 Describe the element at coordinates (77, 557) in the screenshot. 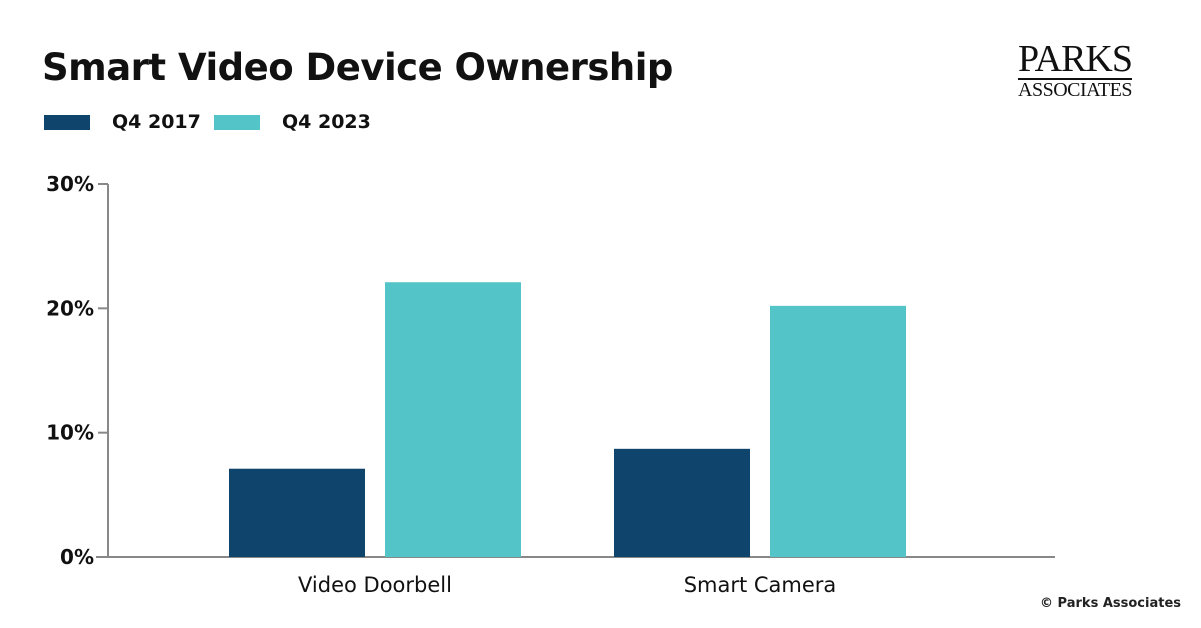

I see `y-tick-label: 0%` at that location.